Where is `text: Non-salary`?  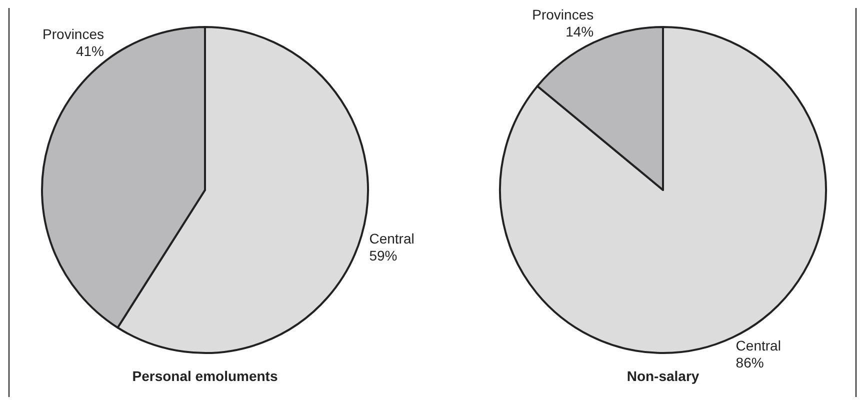 text: Non-salary is located at coordinates (663, 376).